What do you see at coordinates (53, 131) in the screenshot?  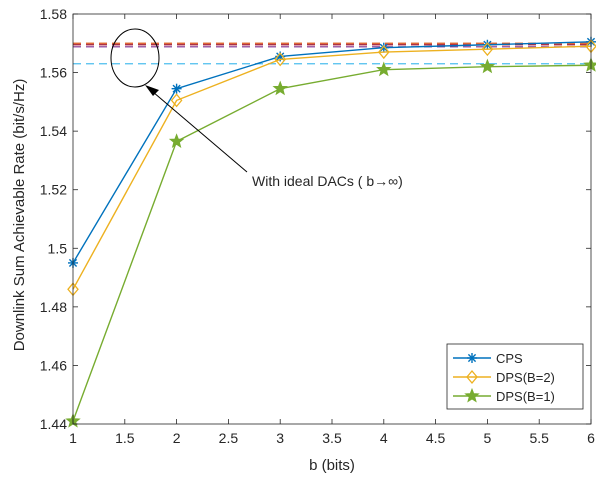 I see `y-tick-label: 1.54` at bounding box center [53, 131].